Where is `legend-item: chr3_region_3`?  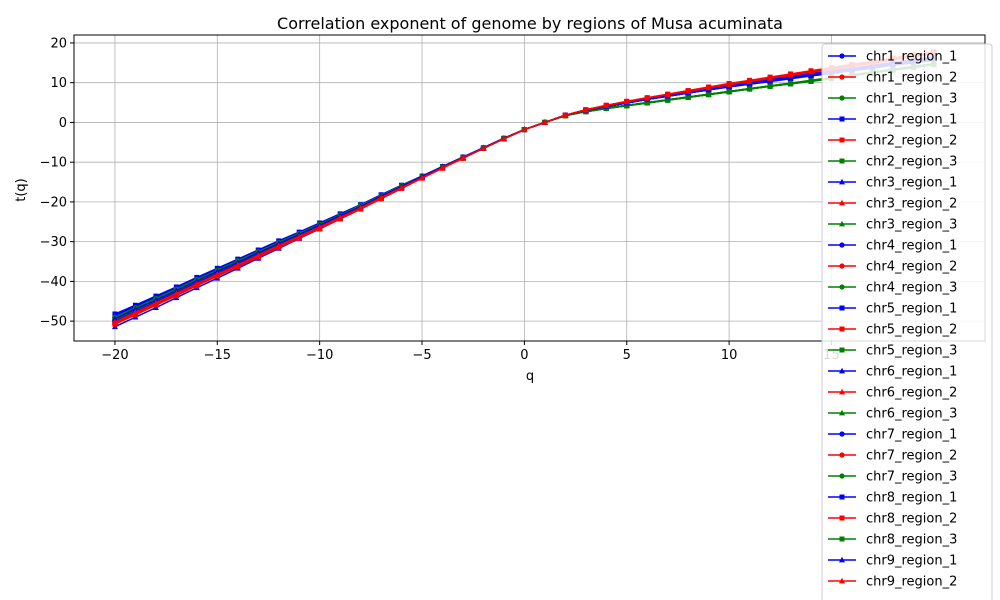 legend-item: chr3_region_3 is located at coordinates (892, 225).